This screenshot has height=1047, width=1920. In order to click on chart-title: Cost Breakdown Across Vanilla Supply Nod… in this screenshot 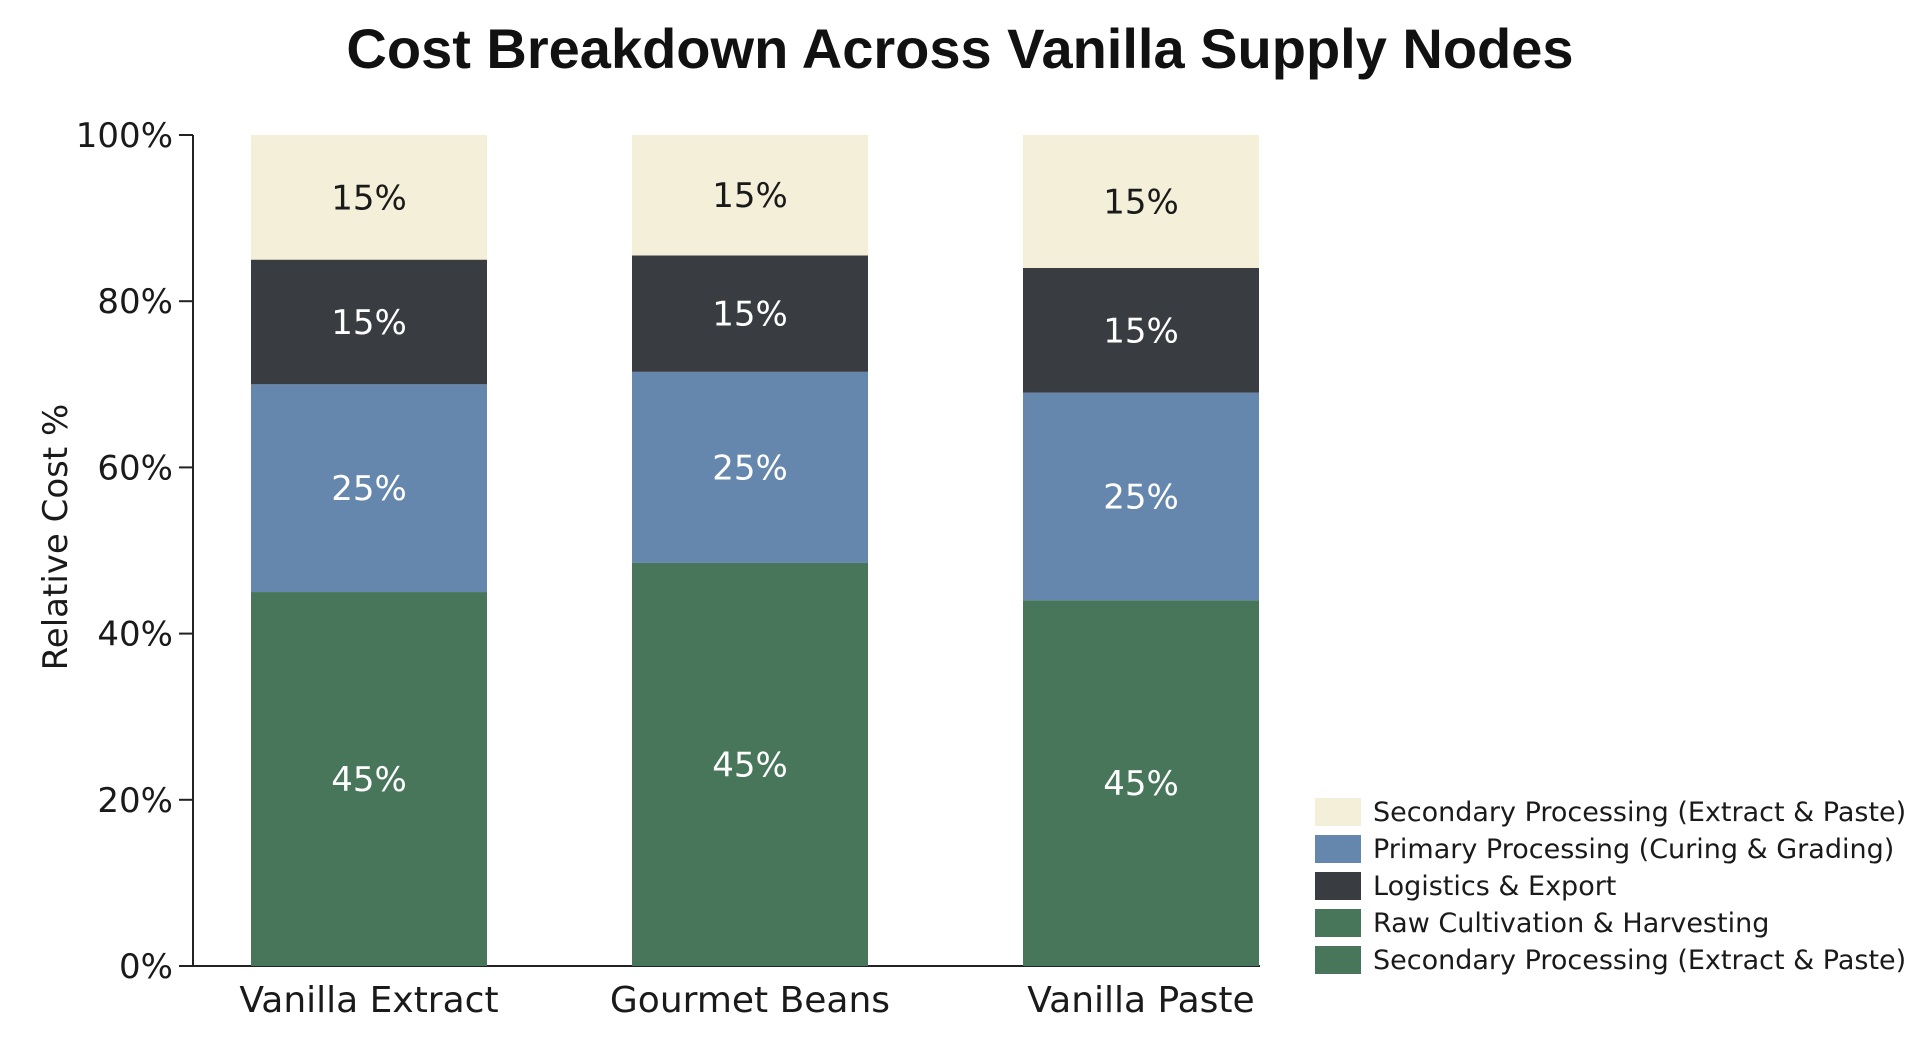, I will do `click(959, 48)`.